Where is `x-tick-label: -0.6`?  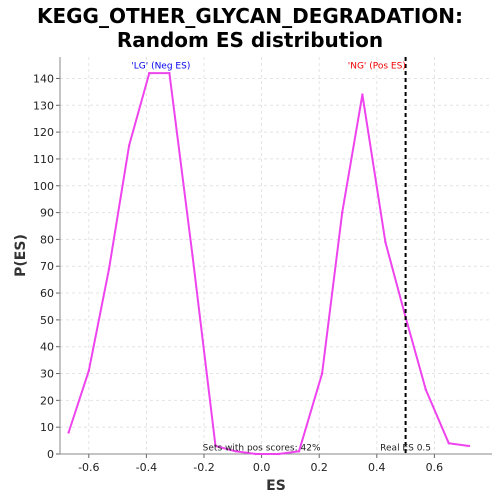 x-tick-label: -0.6 is located at coordinates (88, 467).